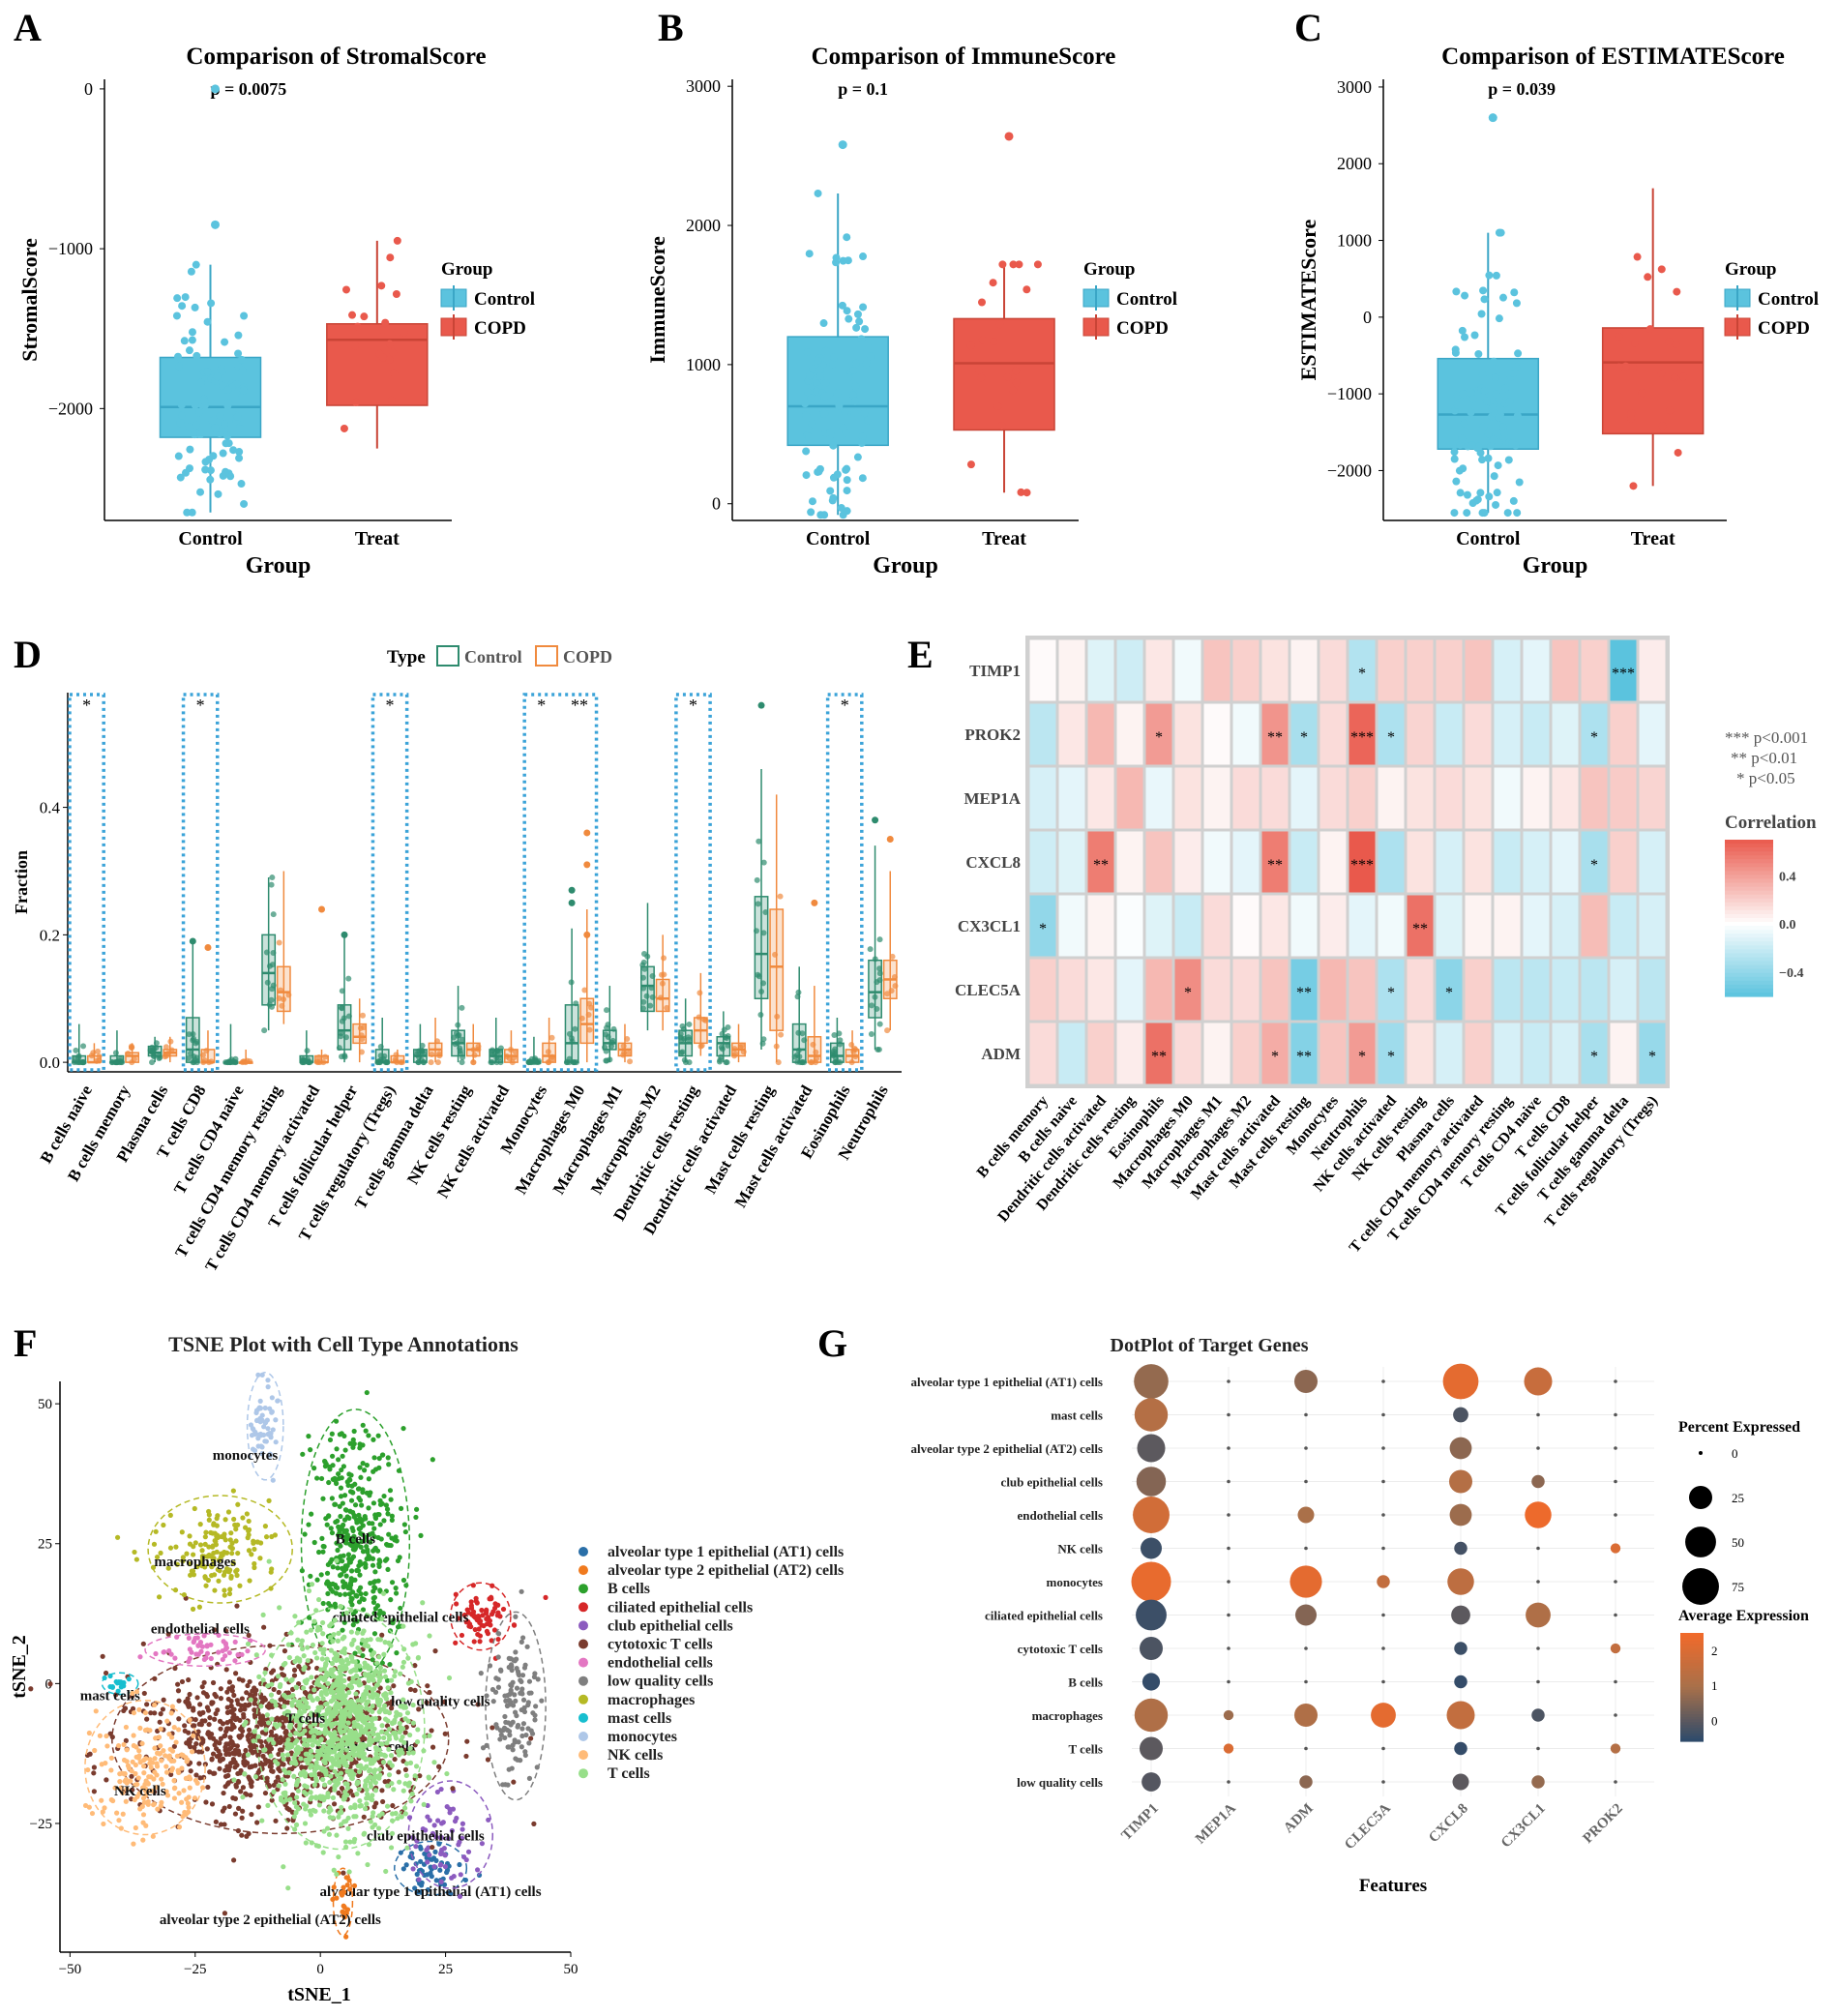 The width and height of the screenshot is (1838, 2016). What do you see at coordinates (195, 1970) in the screenshot?
I see `x-tick-label: −25` at bounding box center [195, 1970].